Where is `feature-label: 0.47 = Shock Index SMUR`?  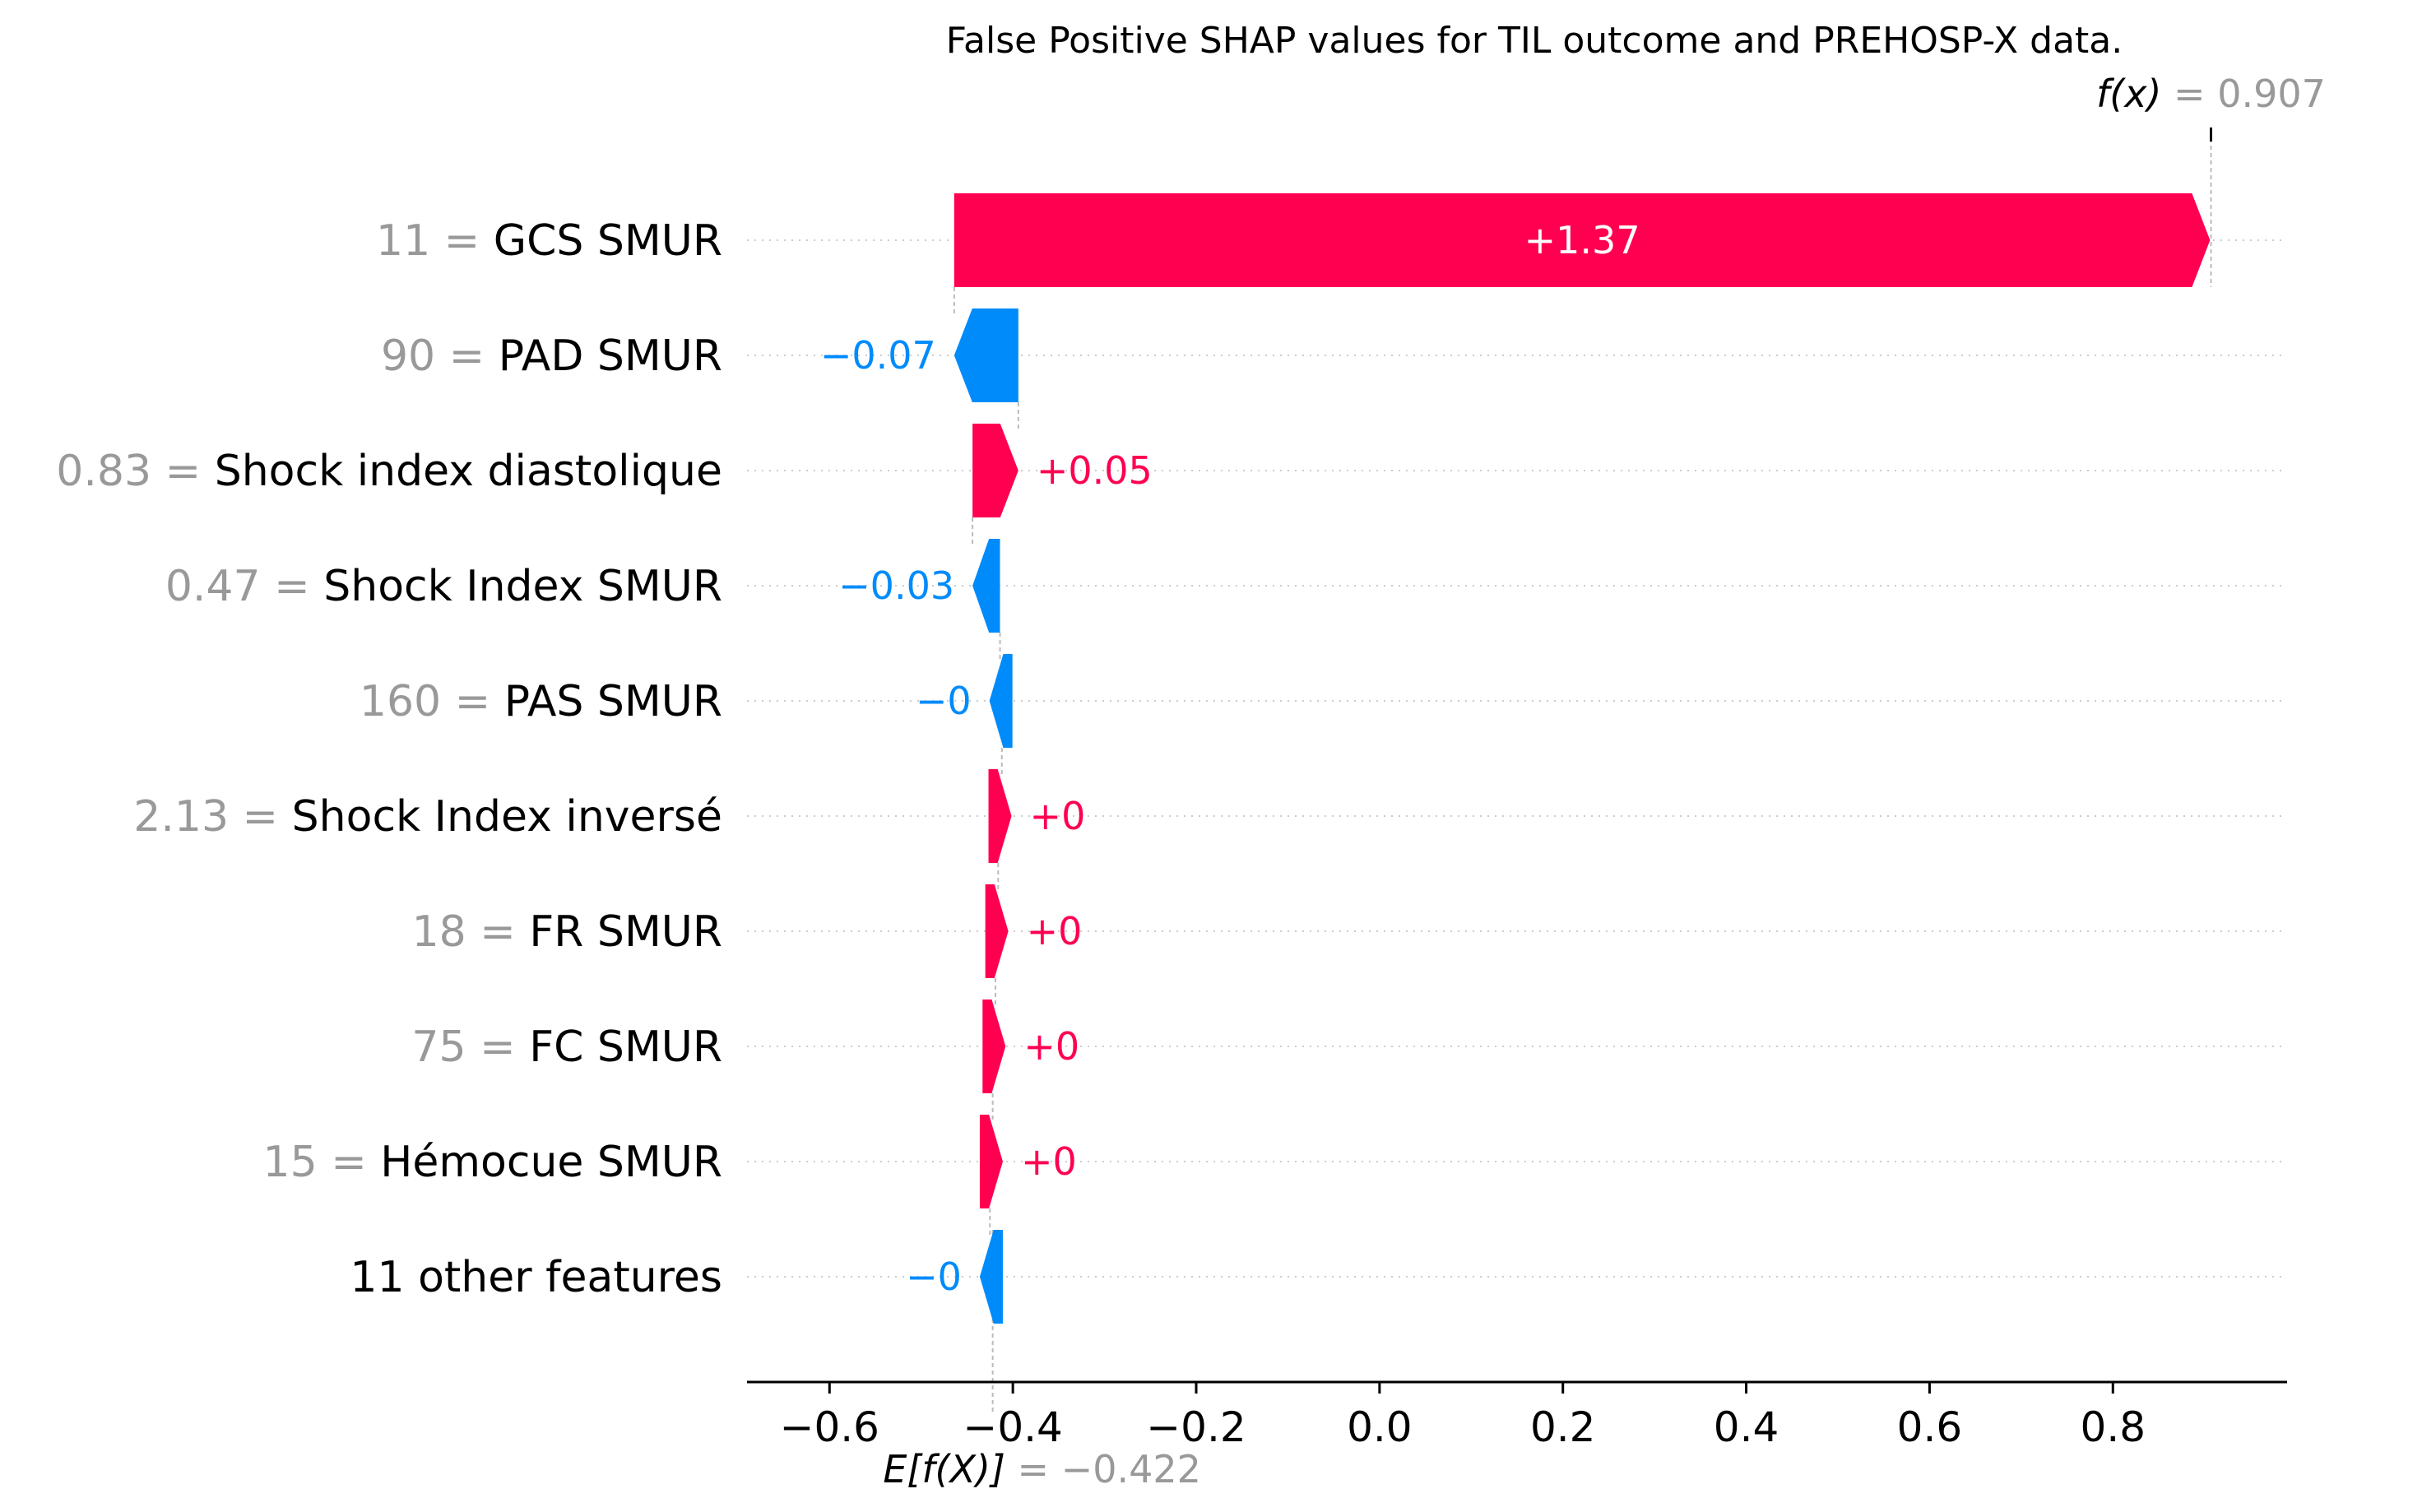
feature-label: 0.47 = Shock Index SMUR is located at coordinates (443, 586).